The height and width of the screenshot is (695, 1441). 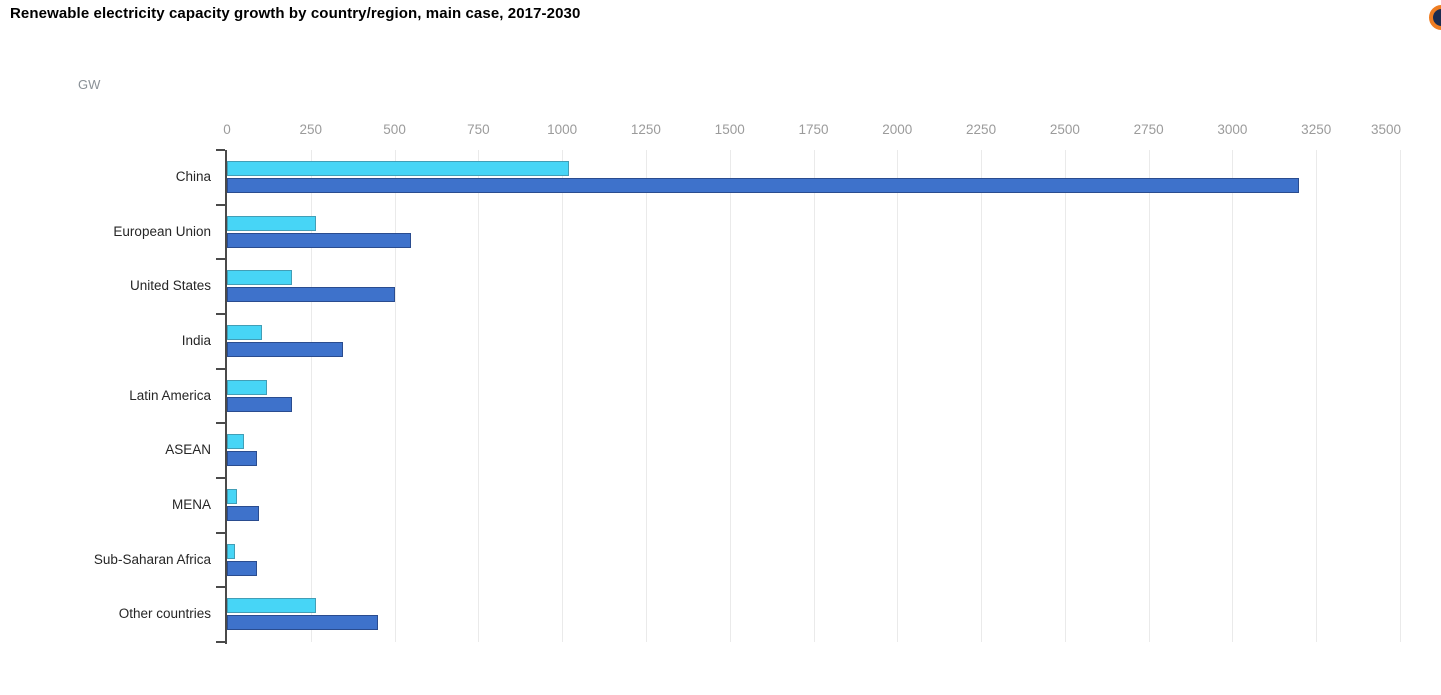 What do you see at coordinates (89, 84) in the screenshot?
I see `y-axis-unit-label: GW` at bounding box center [89, 84].